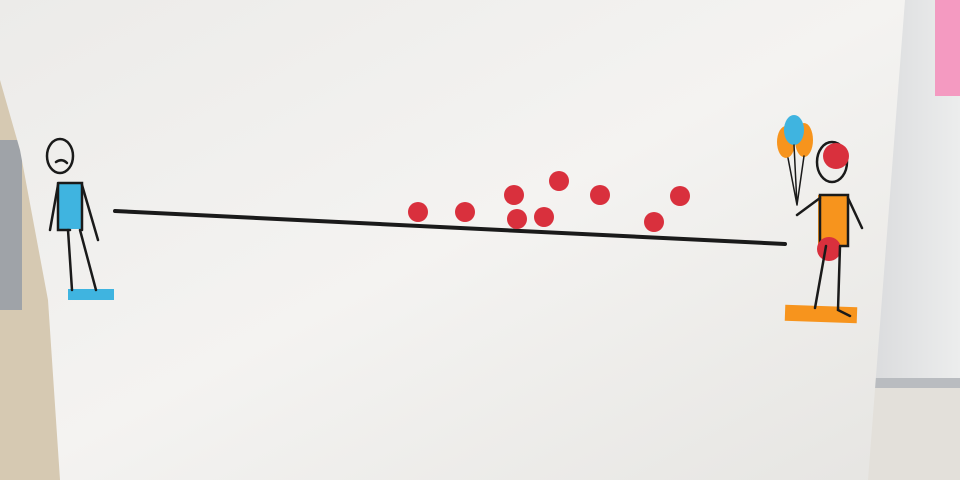  Describe the element at coordinates (11, 225) in the screenshot. I see `left-frame` at that location.